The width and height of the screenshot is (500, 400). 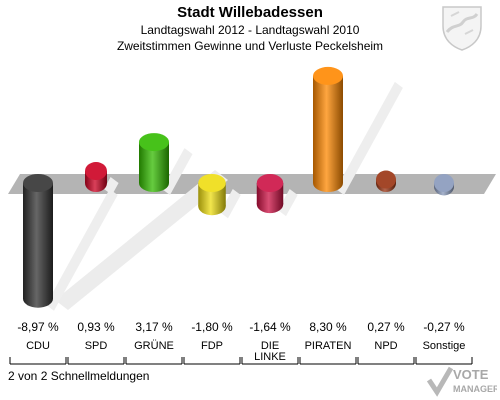 I want to click on value-label: -0,27 %, so click(x=444, y=327).